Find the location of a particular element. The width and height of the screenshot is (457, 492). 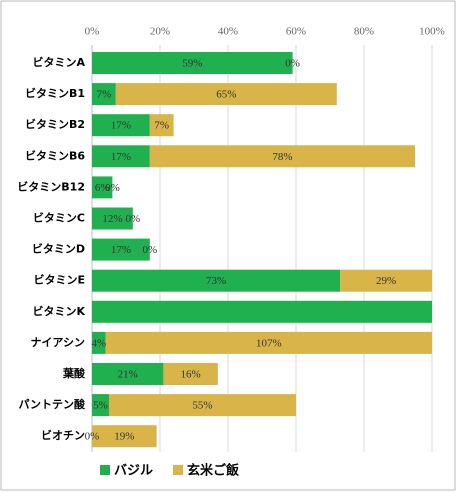

data-label: 29% is located at coordinates (386, 281).